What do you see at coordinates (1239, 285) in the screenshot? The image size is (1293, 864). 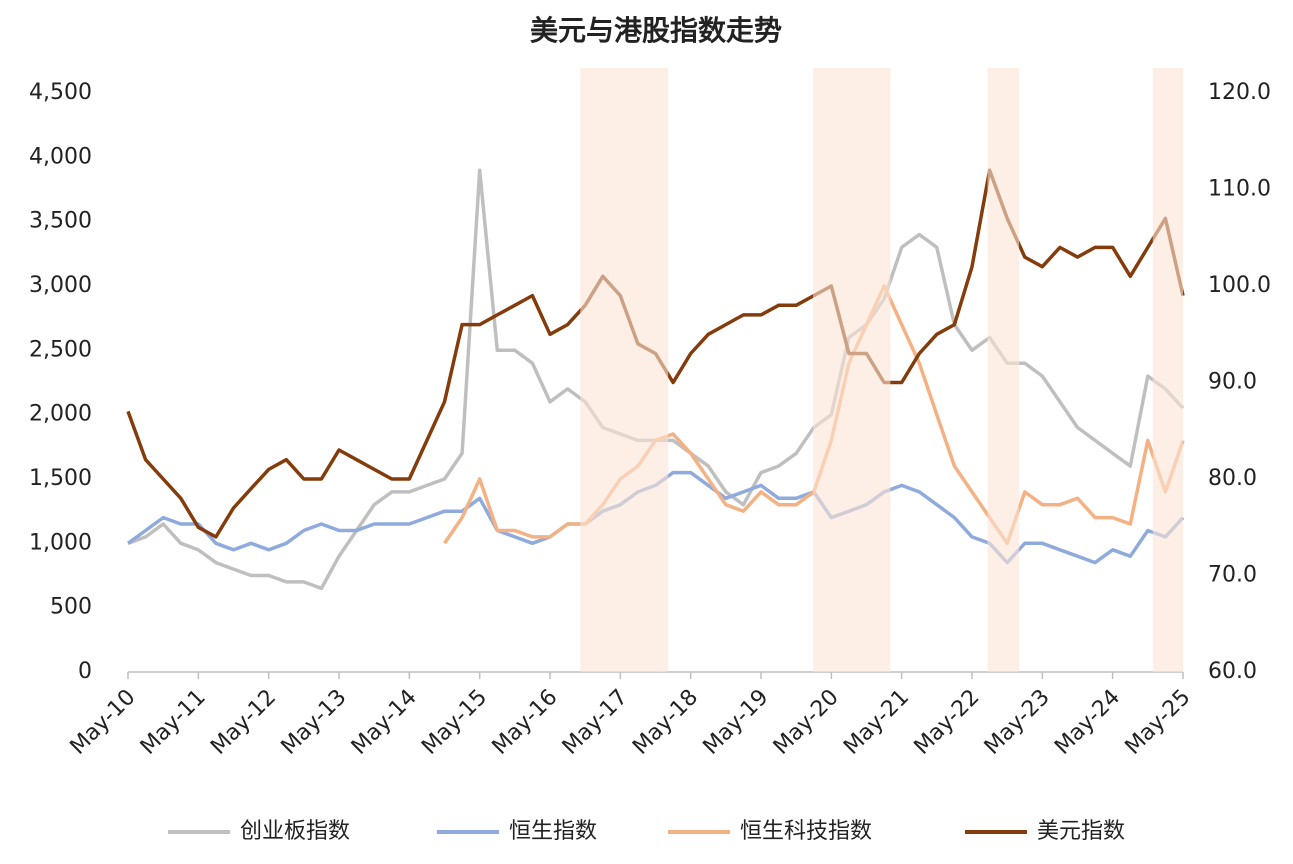 I see `y2-tick-label: 100.0` at bounding box center [1239, 285].